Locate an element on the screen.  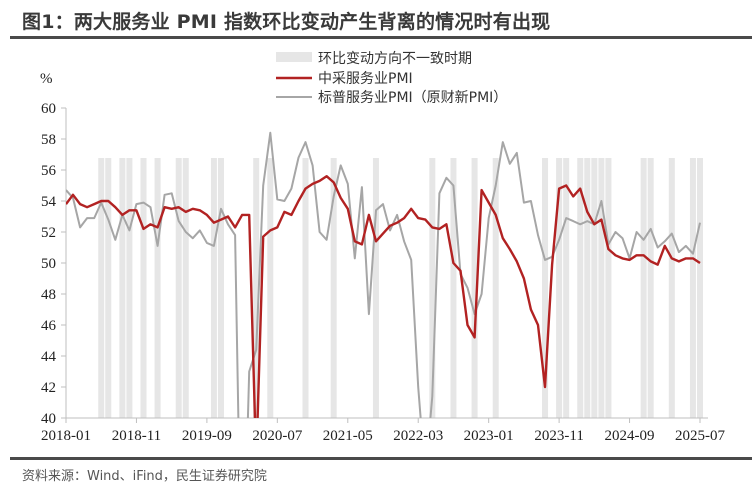
x-tick-label: 2025-07 is located at coordinates (700, 436).